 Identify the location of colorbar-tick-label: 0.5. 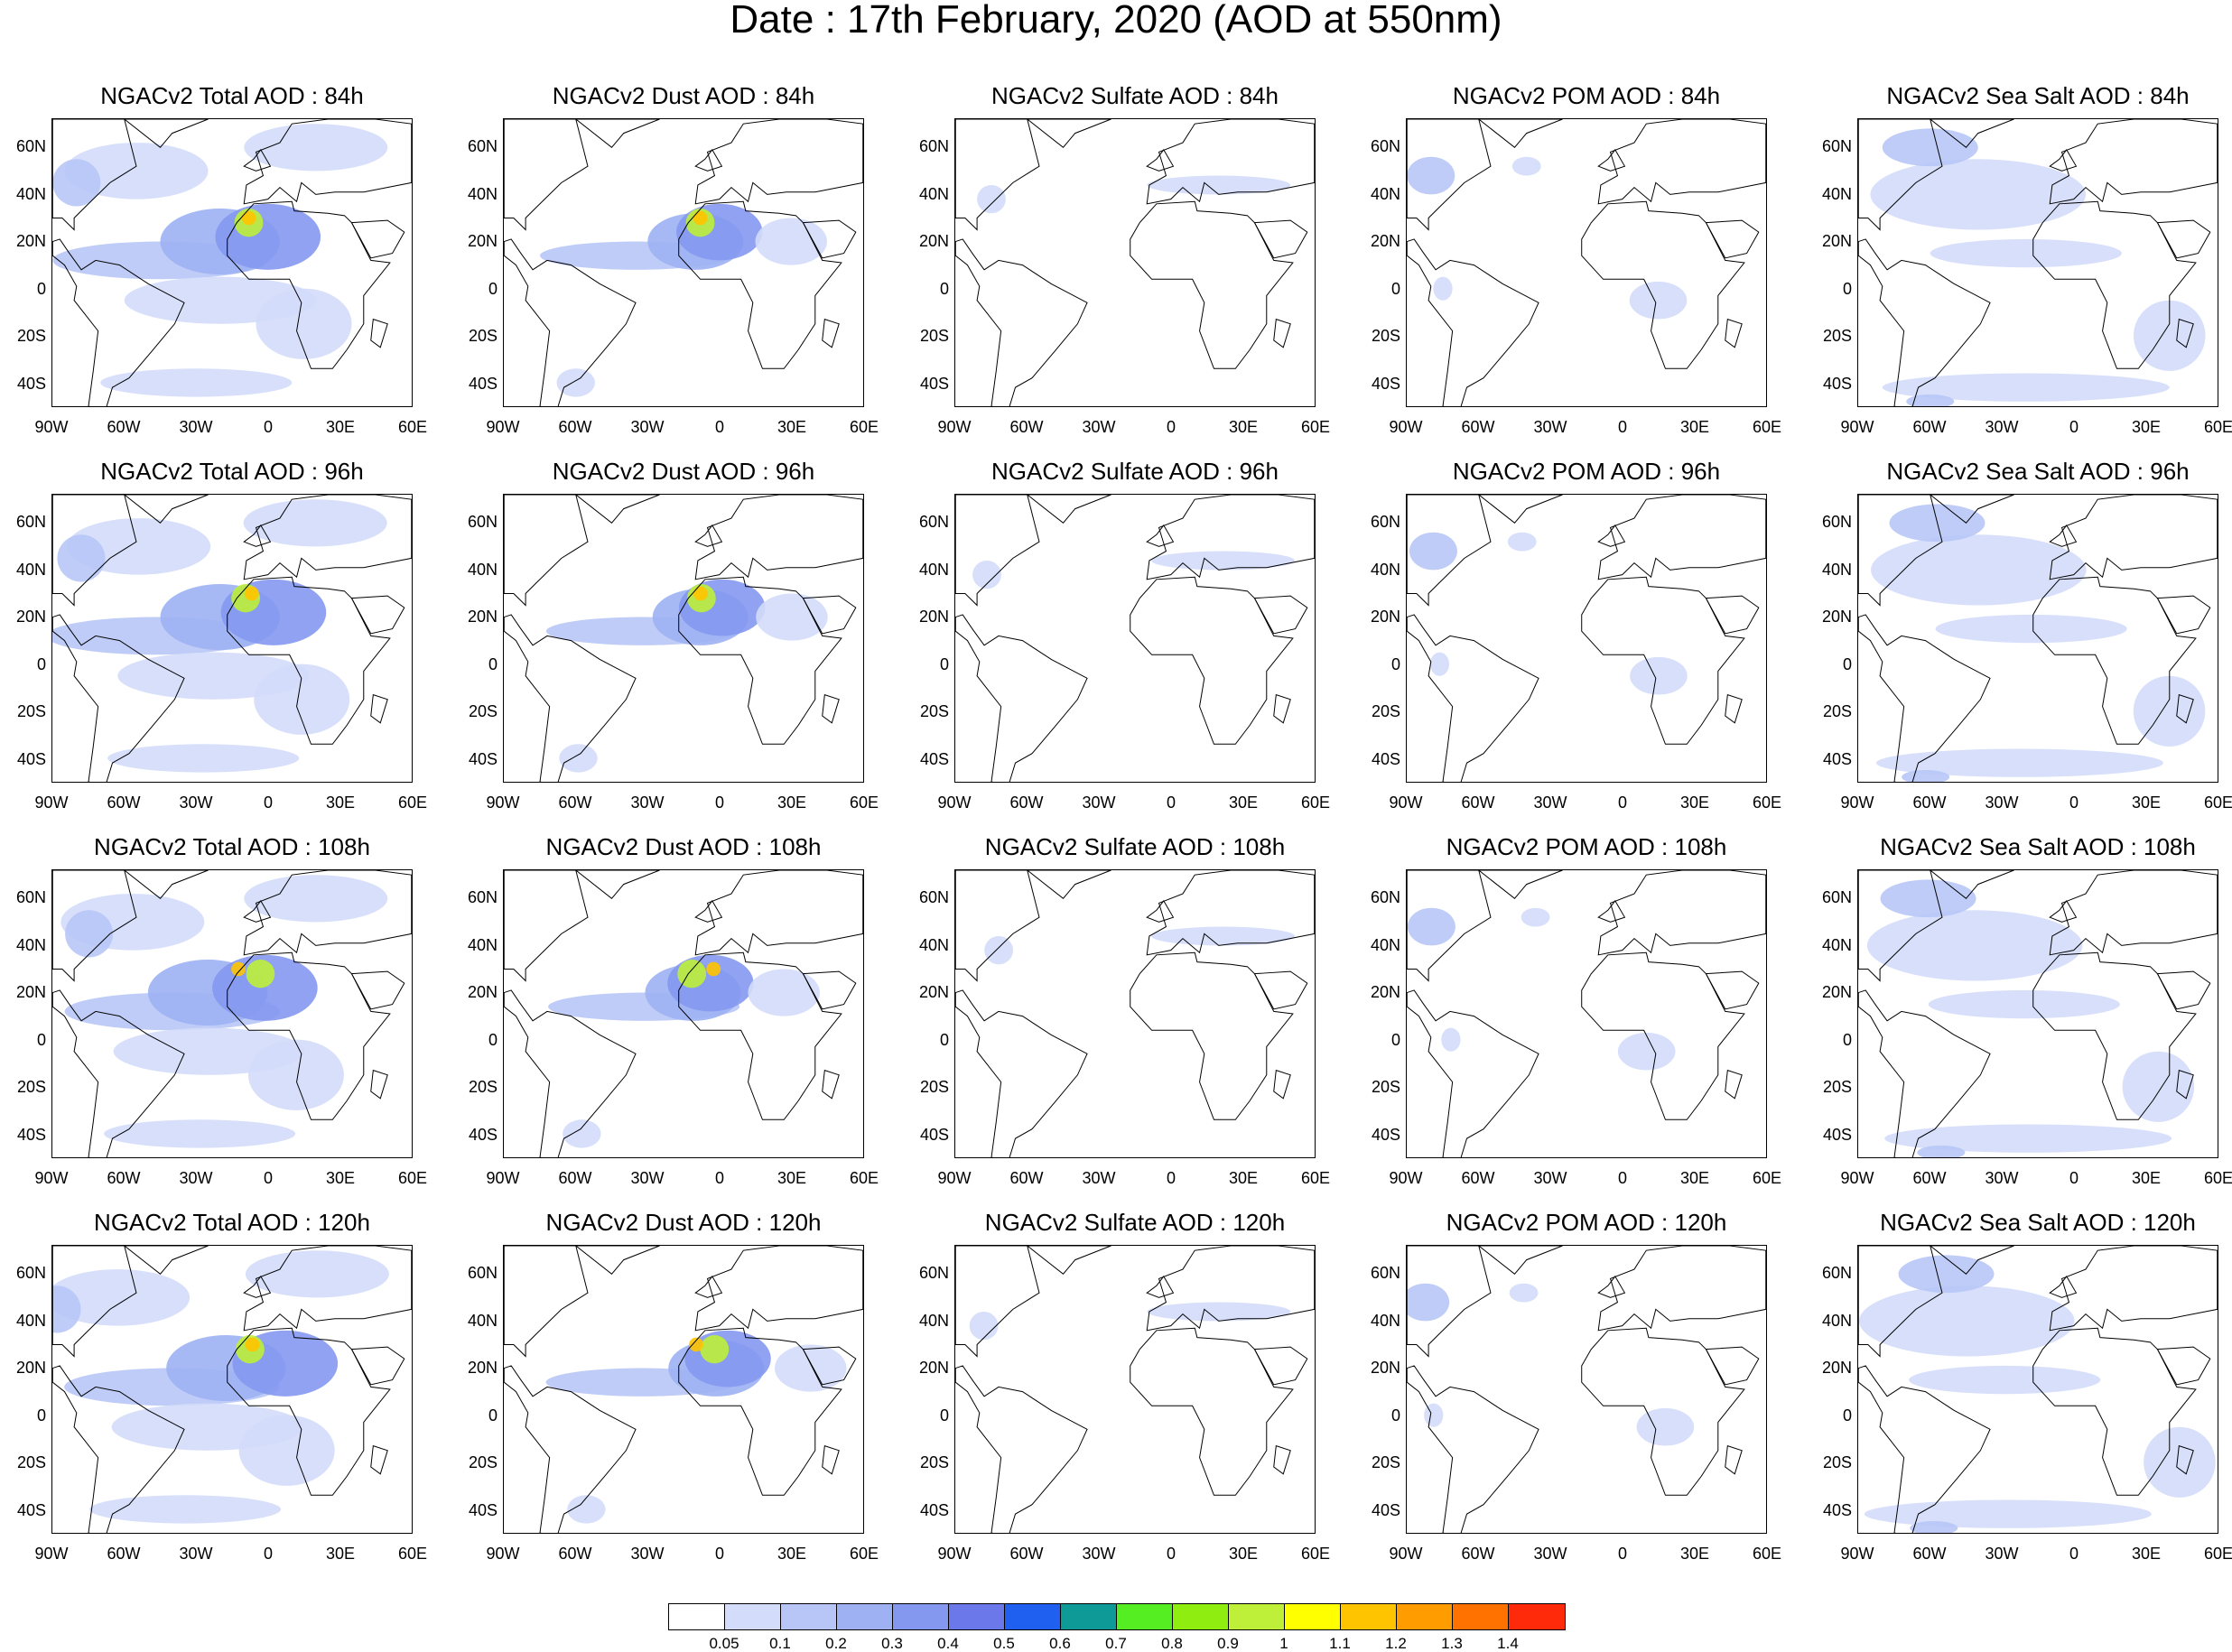
(1004, 1643).